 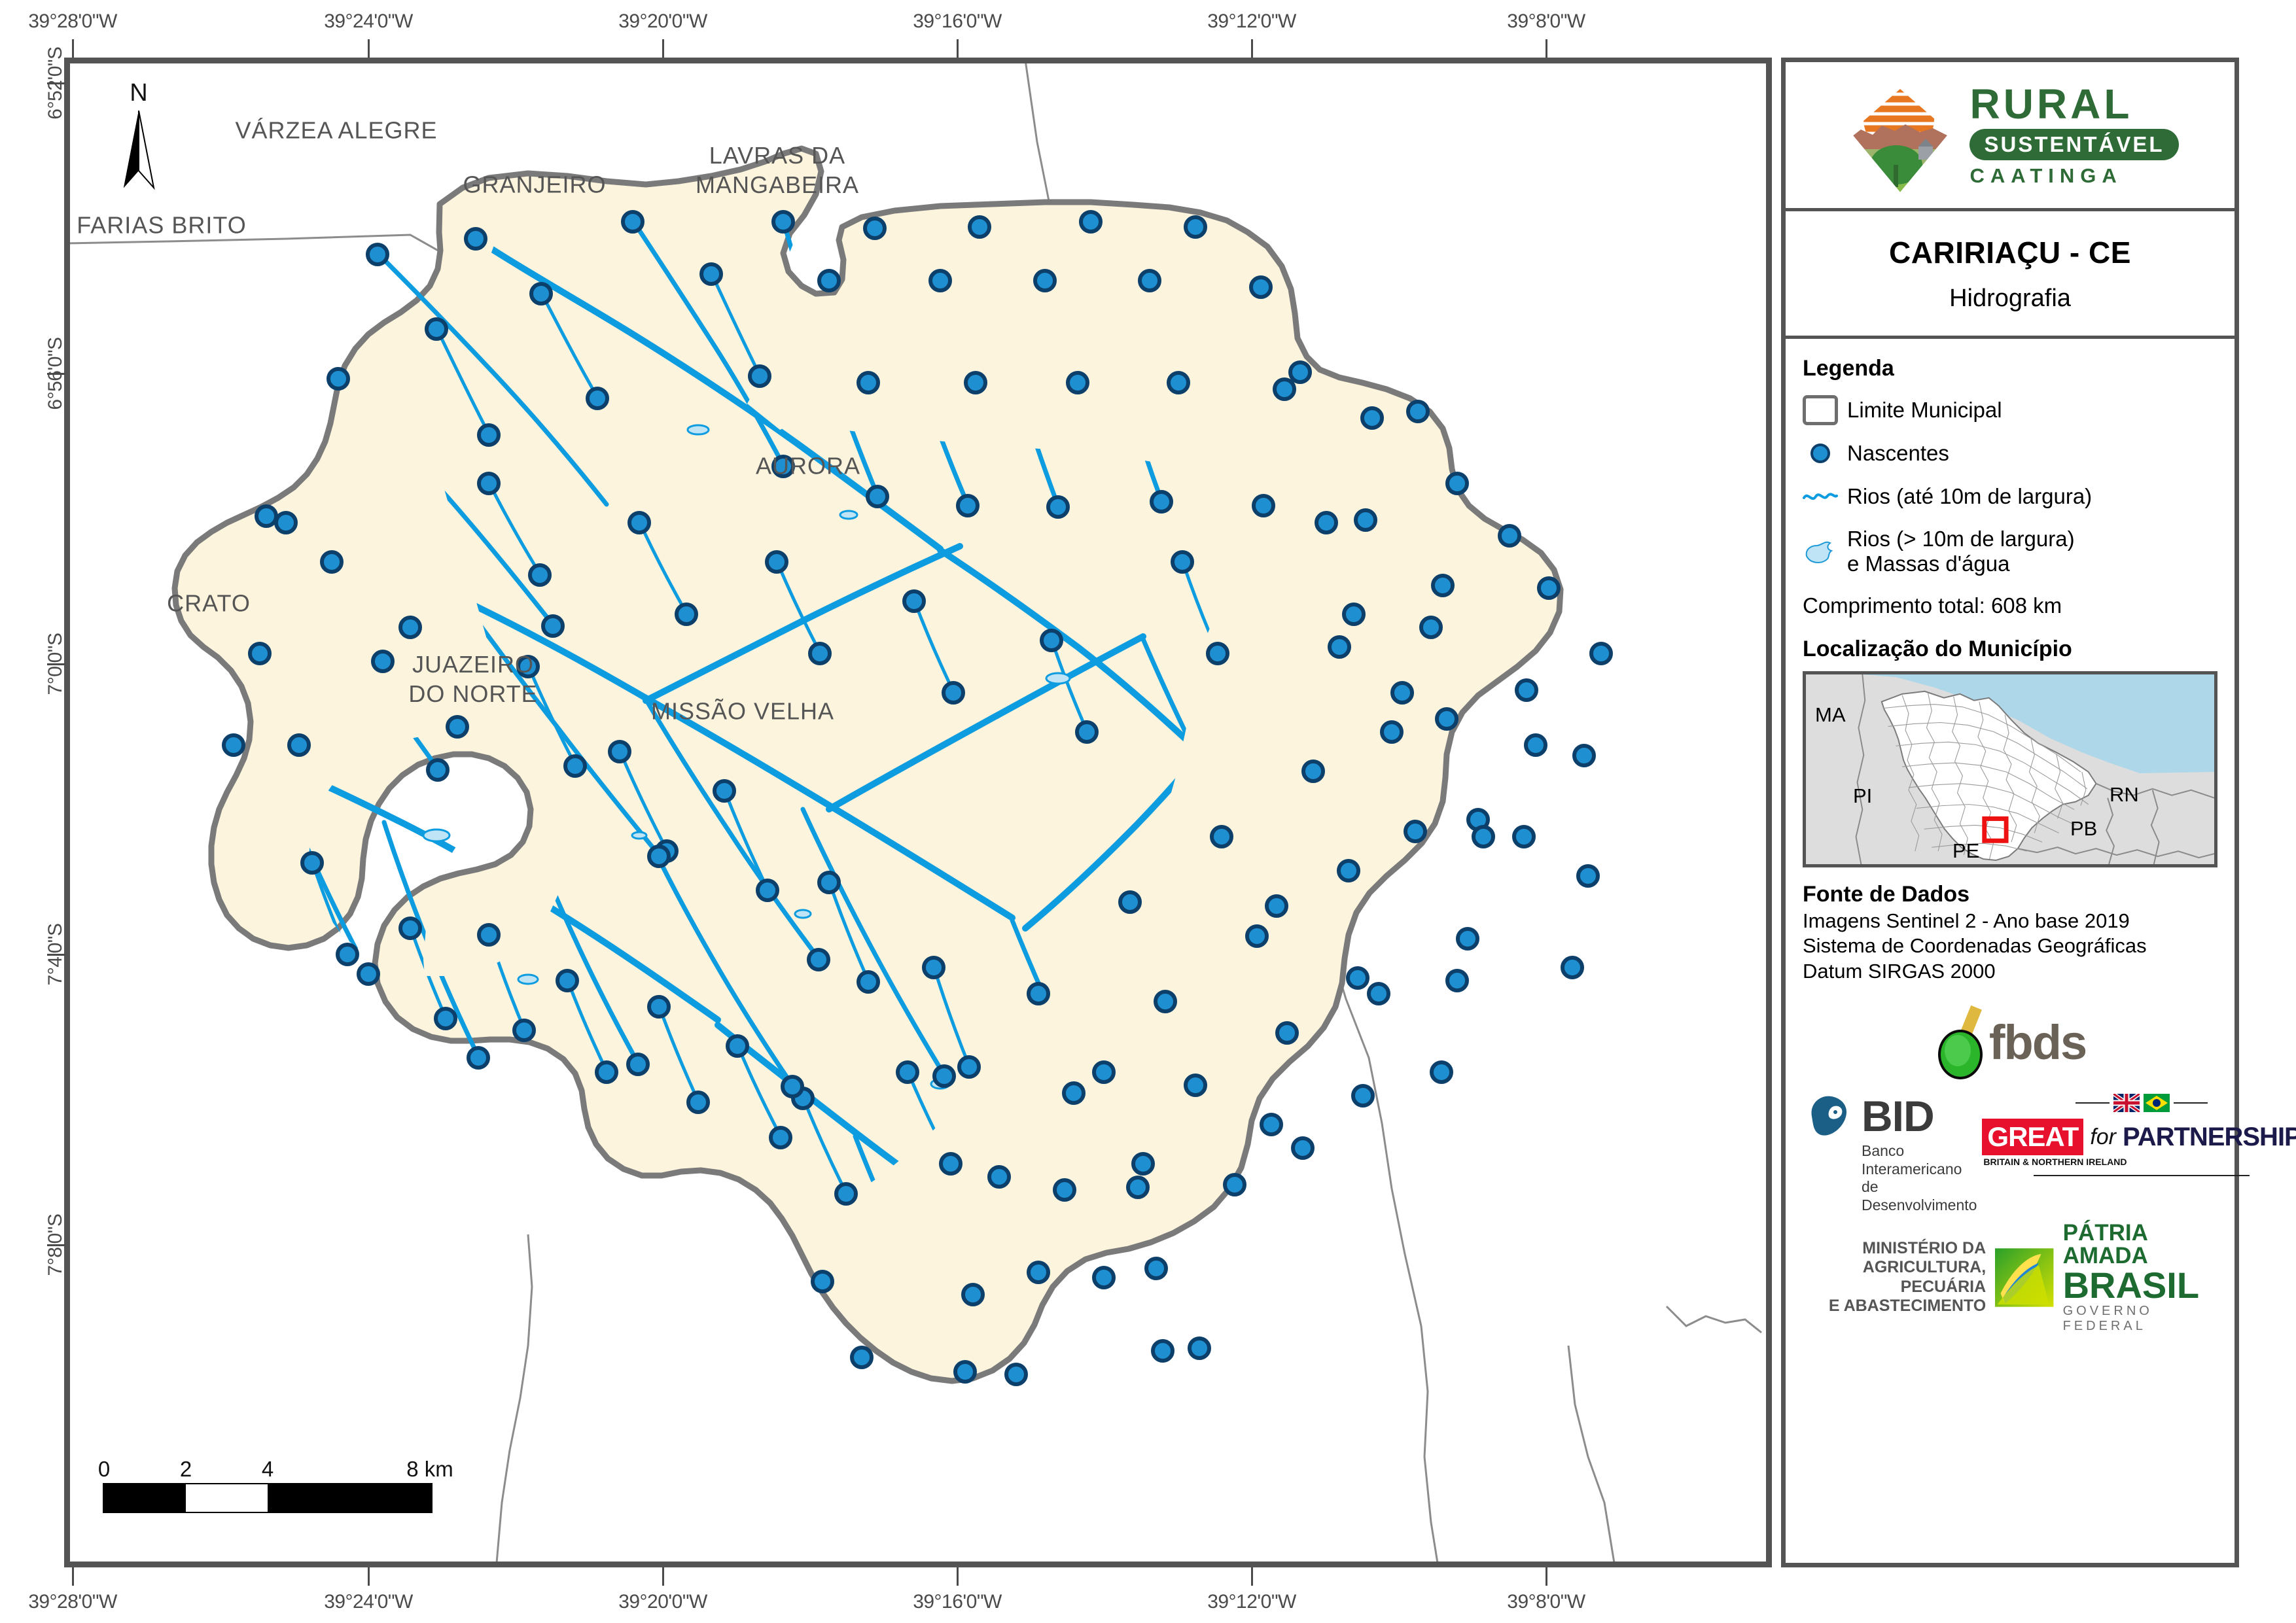 I want to click on map-title-box: CARIRIAÇU - CE Hidrografia, so click(x=2010, y=275).